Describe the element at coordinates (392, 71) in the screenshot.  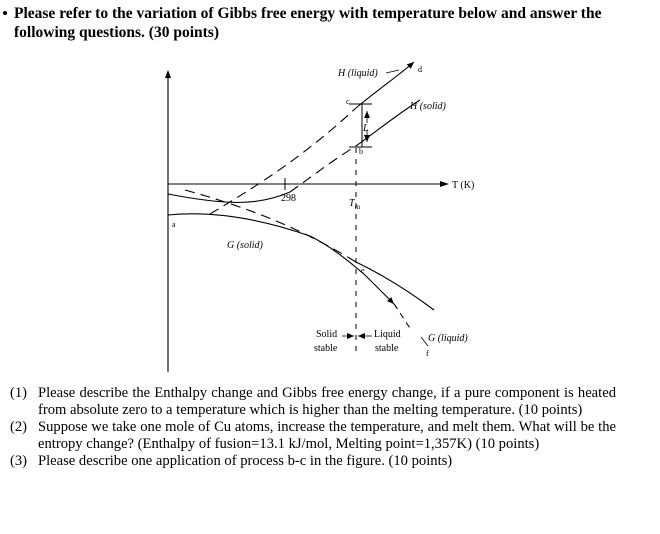
I see `h-liquid-leader` at that location.